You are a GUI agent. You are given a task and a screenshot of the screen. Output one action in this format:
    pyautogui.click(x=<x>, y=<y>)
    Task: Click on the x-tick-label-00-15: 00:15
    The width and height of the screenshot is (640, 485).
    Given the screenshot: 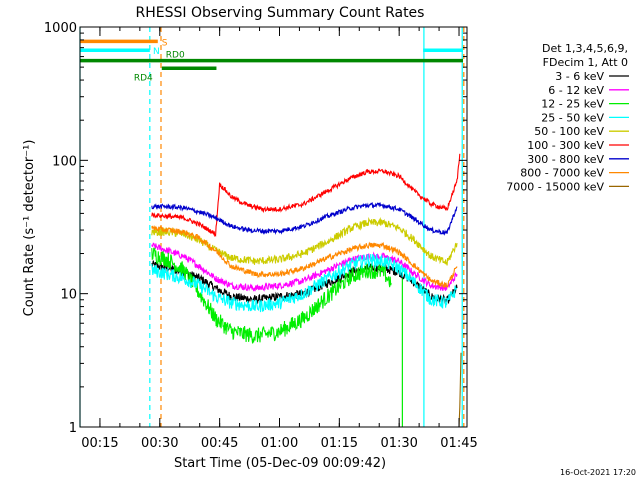 What is the action you would take?
    pyautogui.click(x=99, y=443)
    